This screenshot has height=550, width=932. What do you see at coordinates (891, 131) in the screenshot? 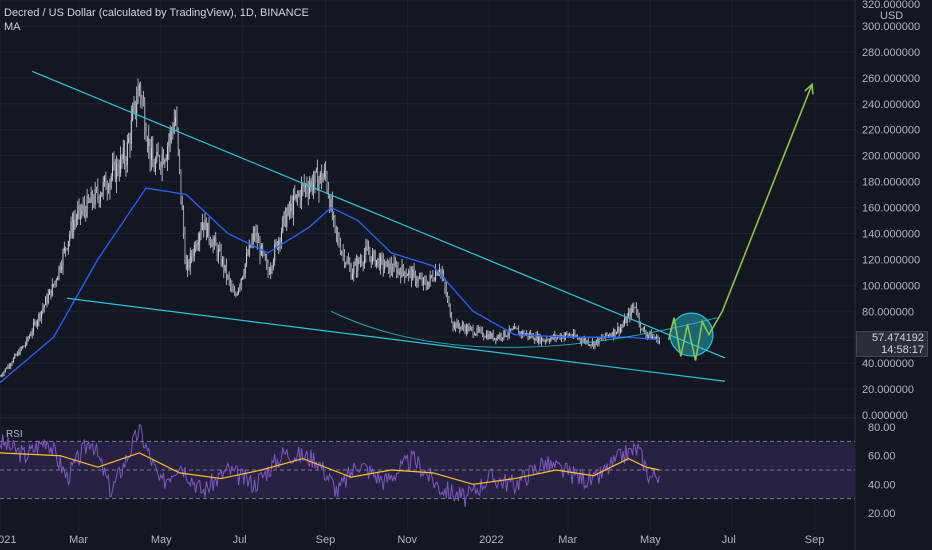
I see `price-tick-label: 220.000000` at bounding box center [891, 131].